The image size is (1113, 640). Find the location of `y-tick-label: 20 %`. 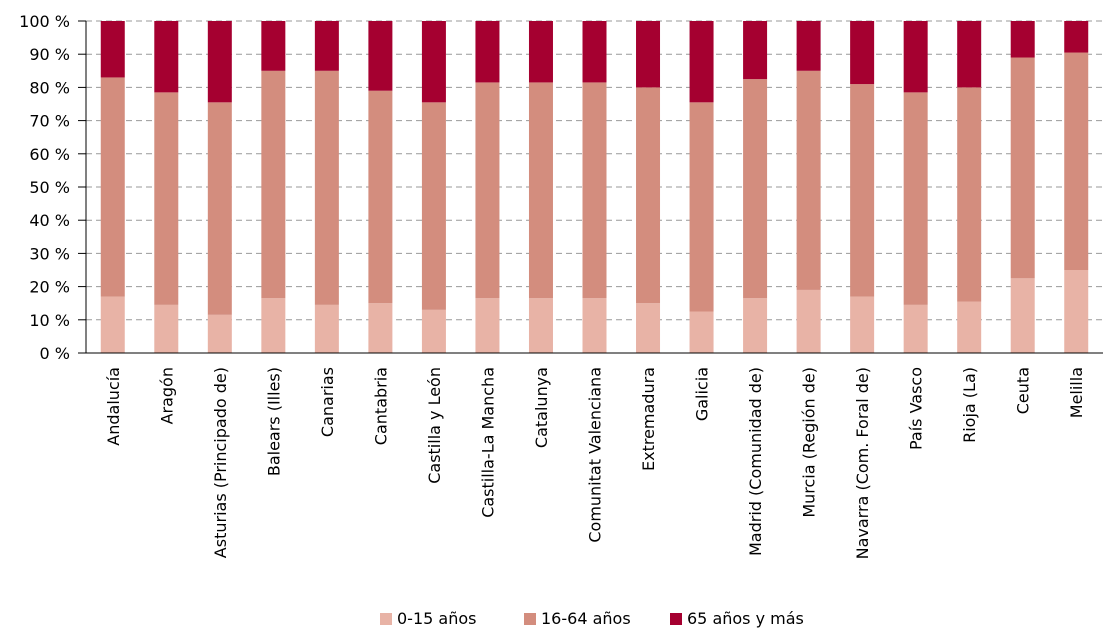

y-tick-label: 20 % is located at coordinates (49, 287).